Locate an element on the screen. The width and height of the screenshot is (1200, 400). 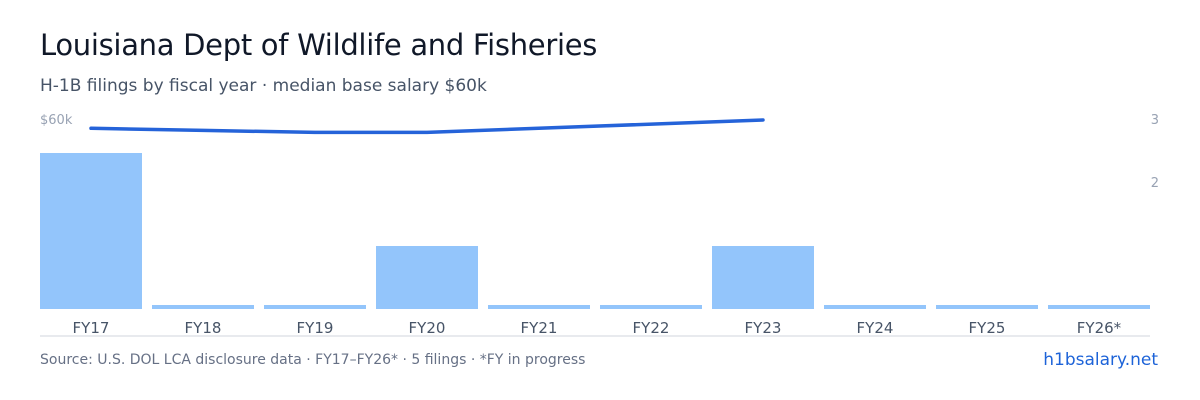
x-tick-label: FY21 is located at coordinates (539, 328).